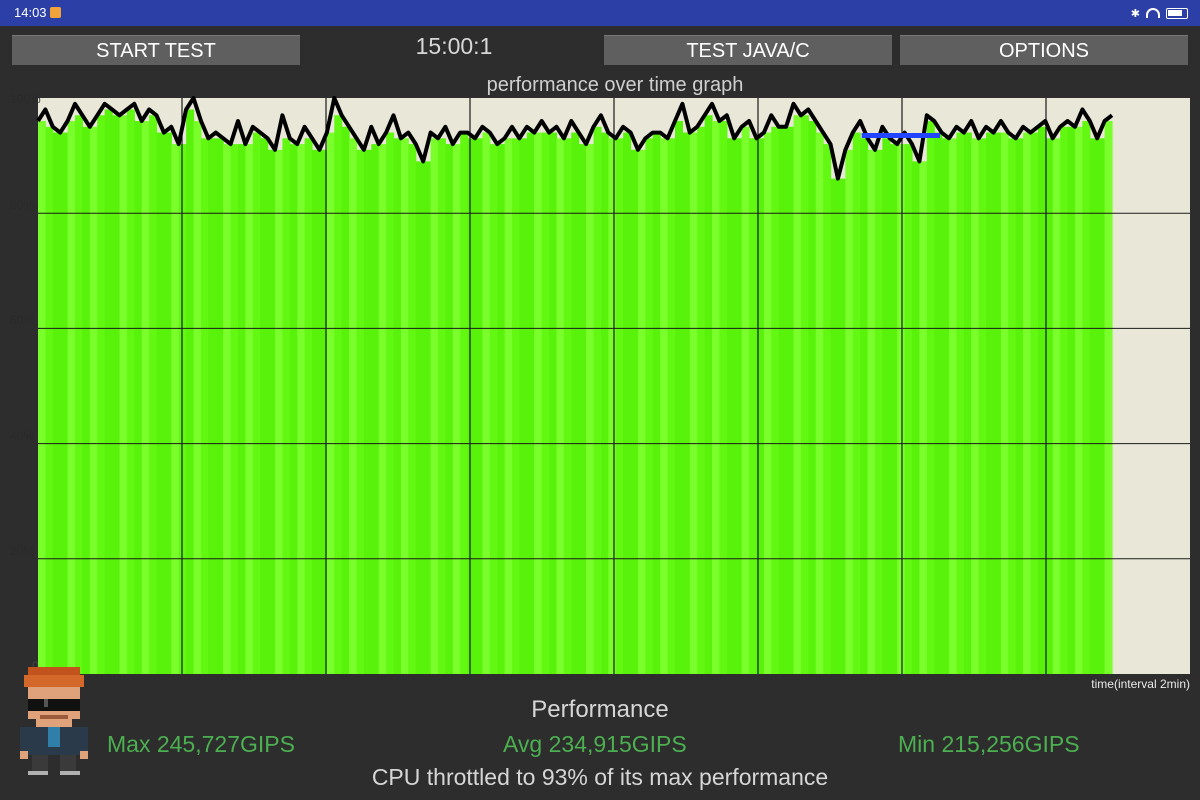  What do you see at coordinates (595, 744) in the screenshot?
I see `avg-stat: Avg 234,915GIPS` at bounding box center [595, 744].